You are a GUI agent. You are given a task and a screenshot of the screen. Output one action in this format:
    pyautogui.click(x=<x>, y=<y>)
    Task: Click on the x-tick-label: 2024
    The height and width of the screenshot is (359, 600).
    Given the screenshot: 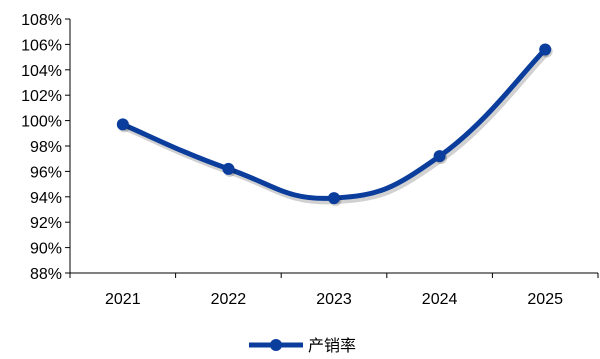 What is the action you would take?
    pyautogui.click(x=440, y=299)
    